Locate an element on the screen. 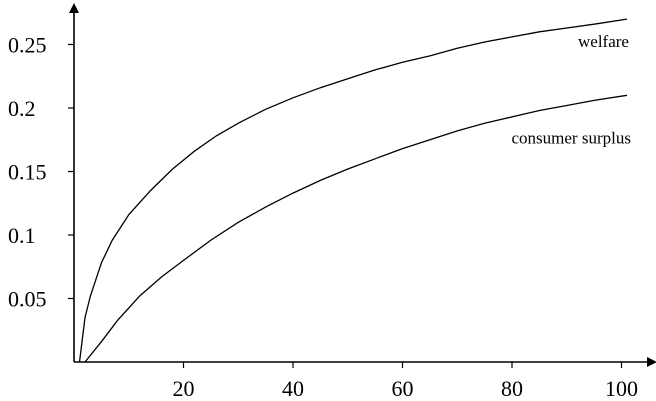 Image resolution: width=656 pixels, height=401 pixels. y-tick-label: 0.25 is located at coordinates (27, 45).